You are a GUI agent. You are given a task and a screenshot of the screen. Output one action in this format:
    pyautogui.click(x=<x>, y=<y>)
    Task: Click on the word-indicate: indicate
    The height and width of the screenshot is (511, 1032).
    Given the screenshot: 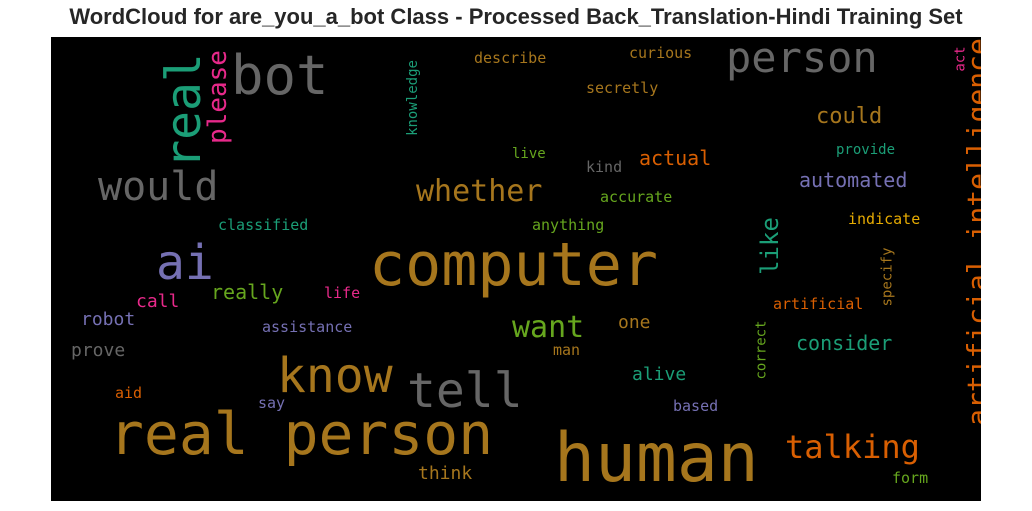 What is the action you would take?
    pyautogui.click(x=884, y=219)
    